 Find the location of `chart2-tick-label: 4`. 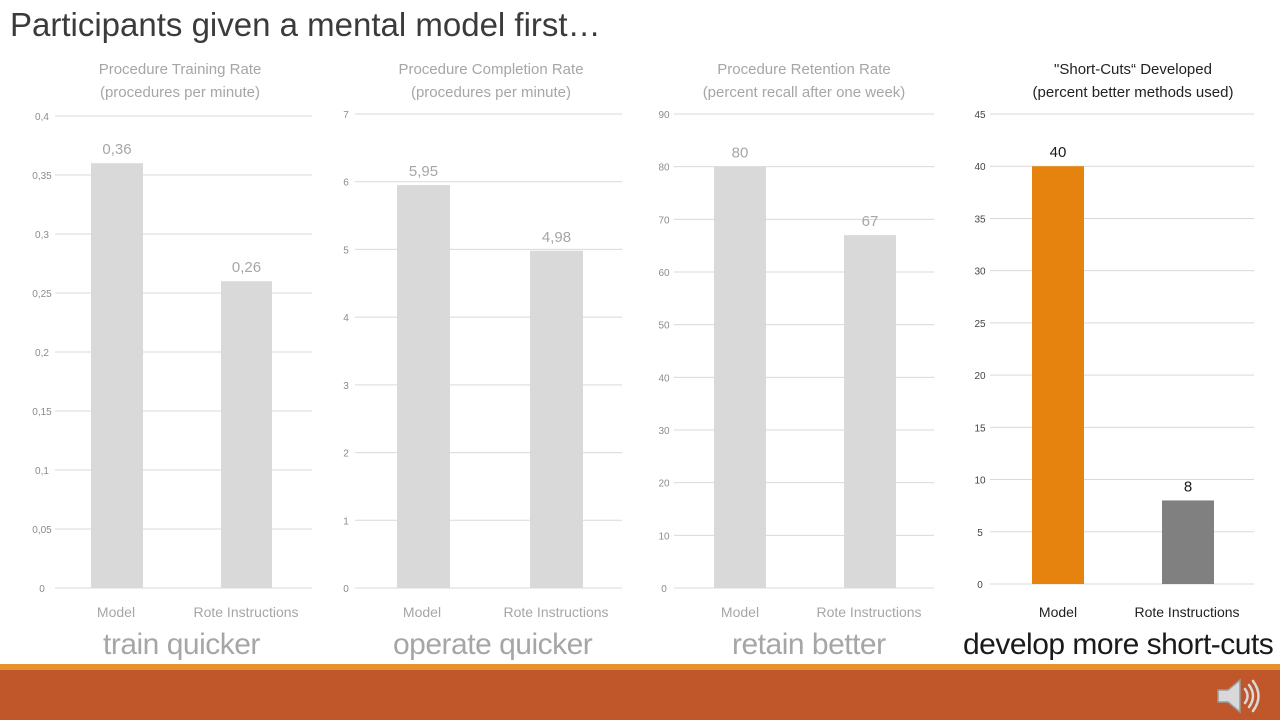

chart2-tick-label: 4 is located at coordinates (346, 318).